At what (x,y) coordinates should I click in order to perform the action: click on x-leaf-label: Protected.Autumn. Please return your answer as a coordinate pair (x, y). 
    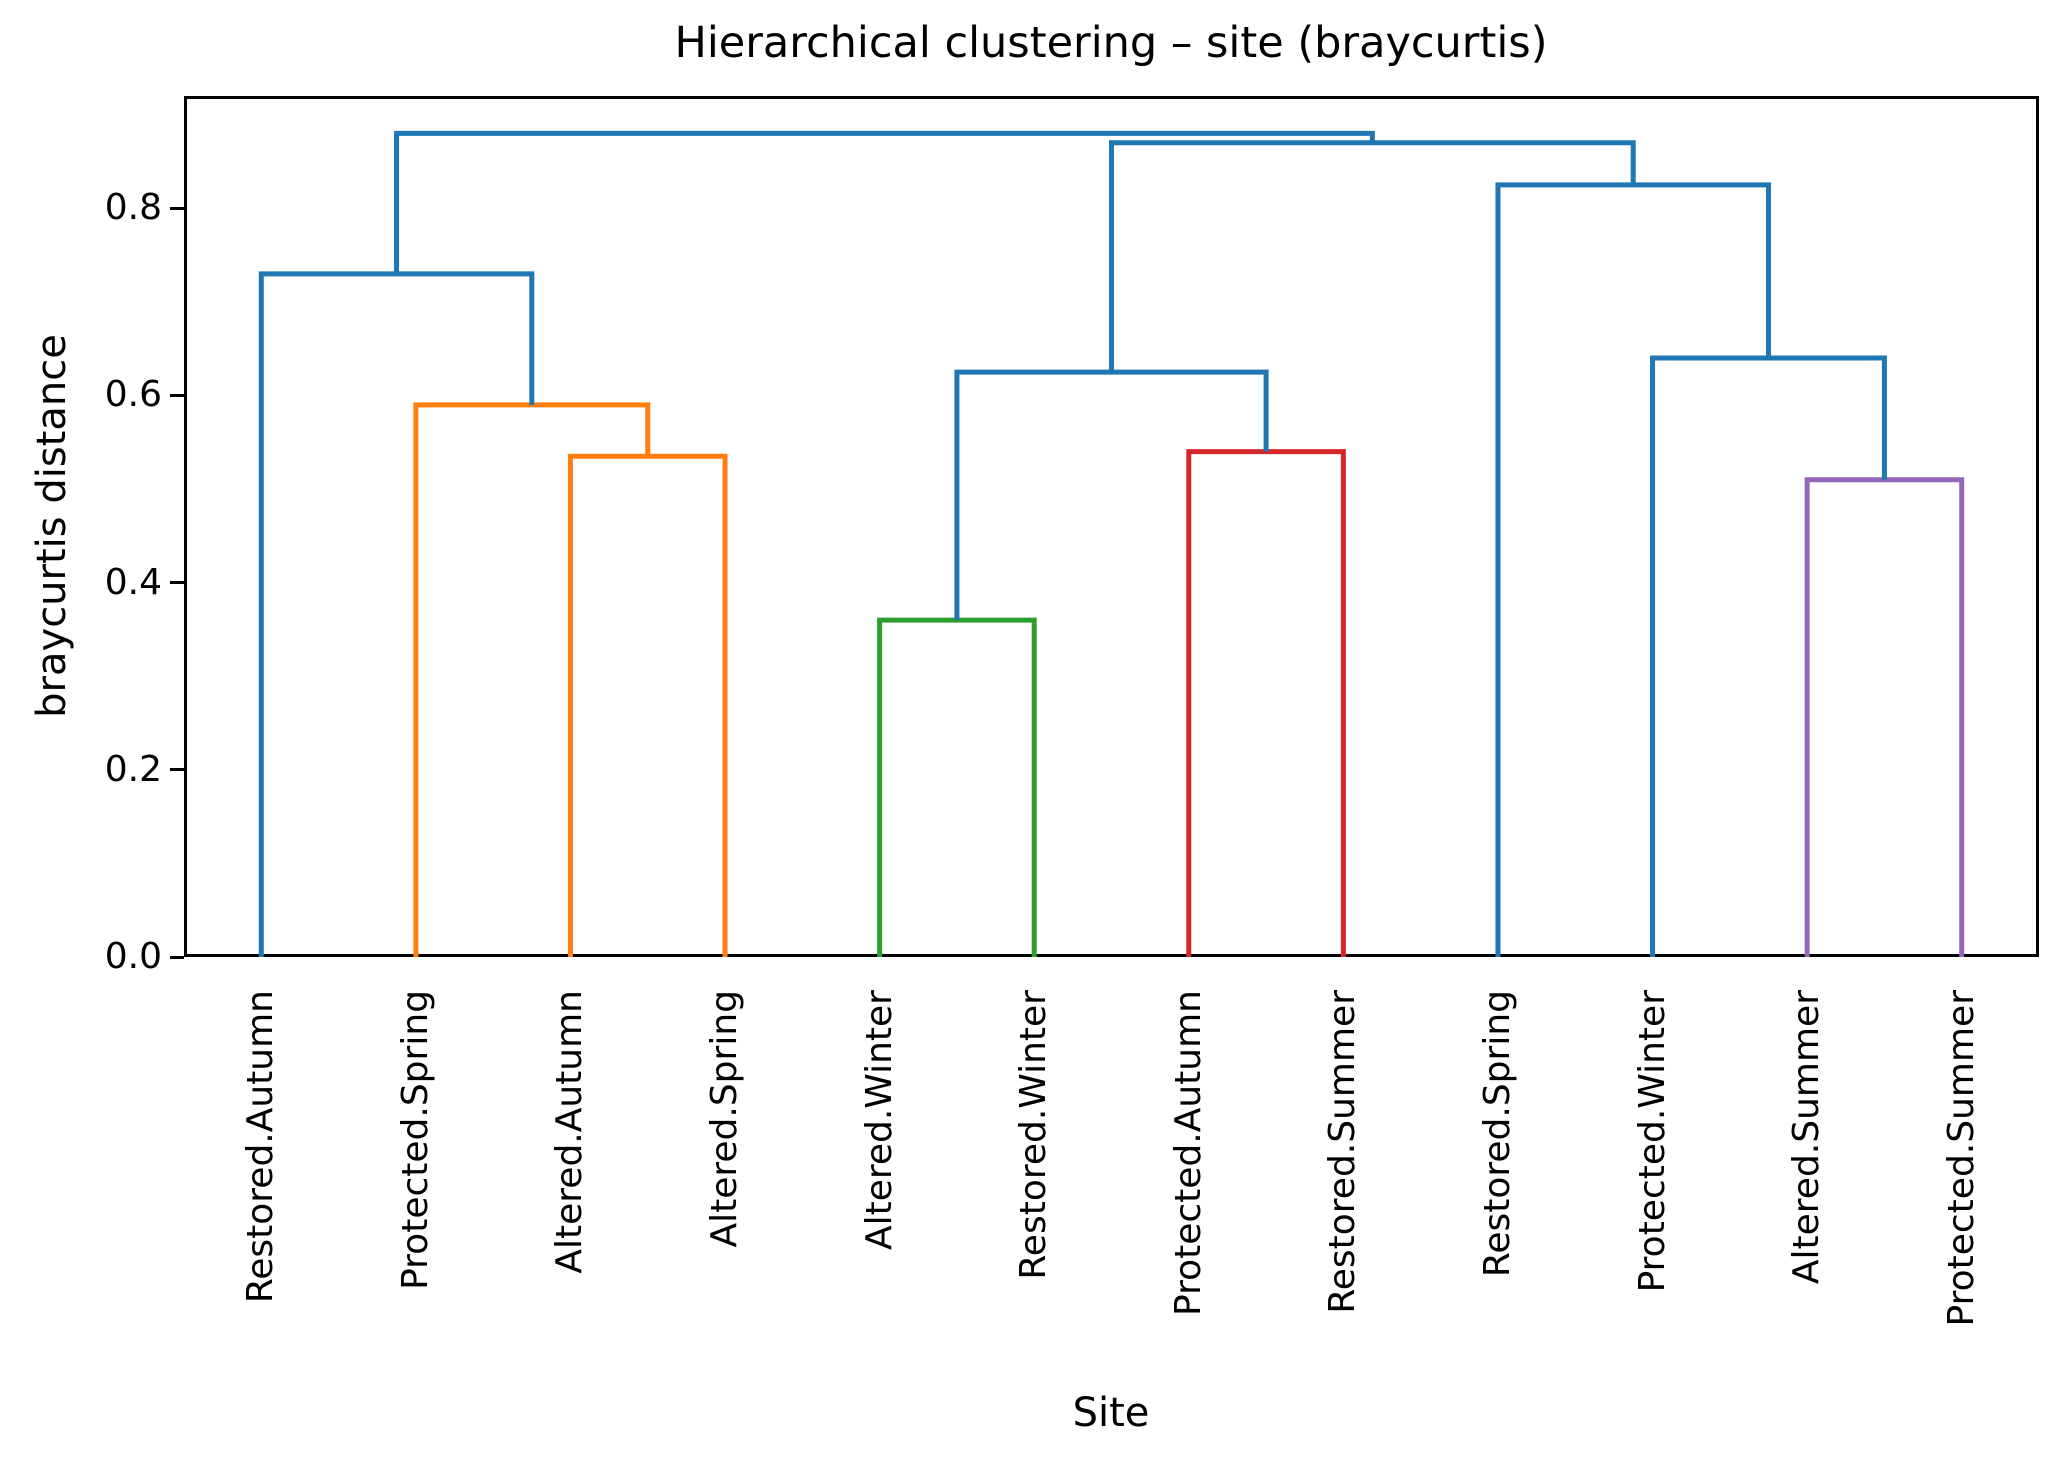
    Looking at the image, I should click on (1188, 1153).